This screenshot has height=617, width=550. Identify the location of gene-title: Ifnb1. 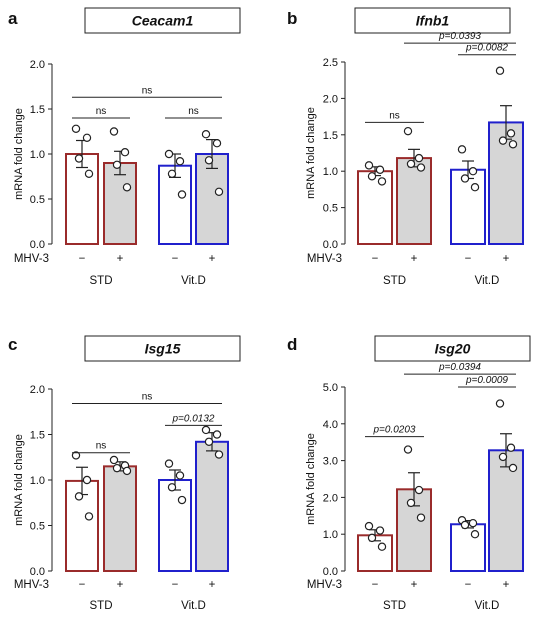
(433, 21).